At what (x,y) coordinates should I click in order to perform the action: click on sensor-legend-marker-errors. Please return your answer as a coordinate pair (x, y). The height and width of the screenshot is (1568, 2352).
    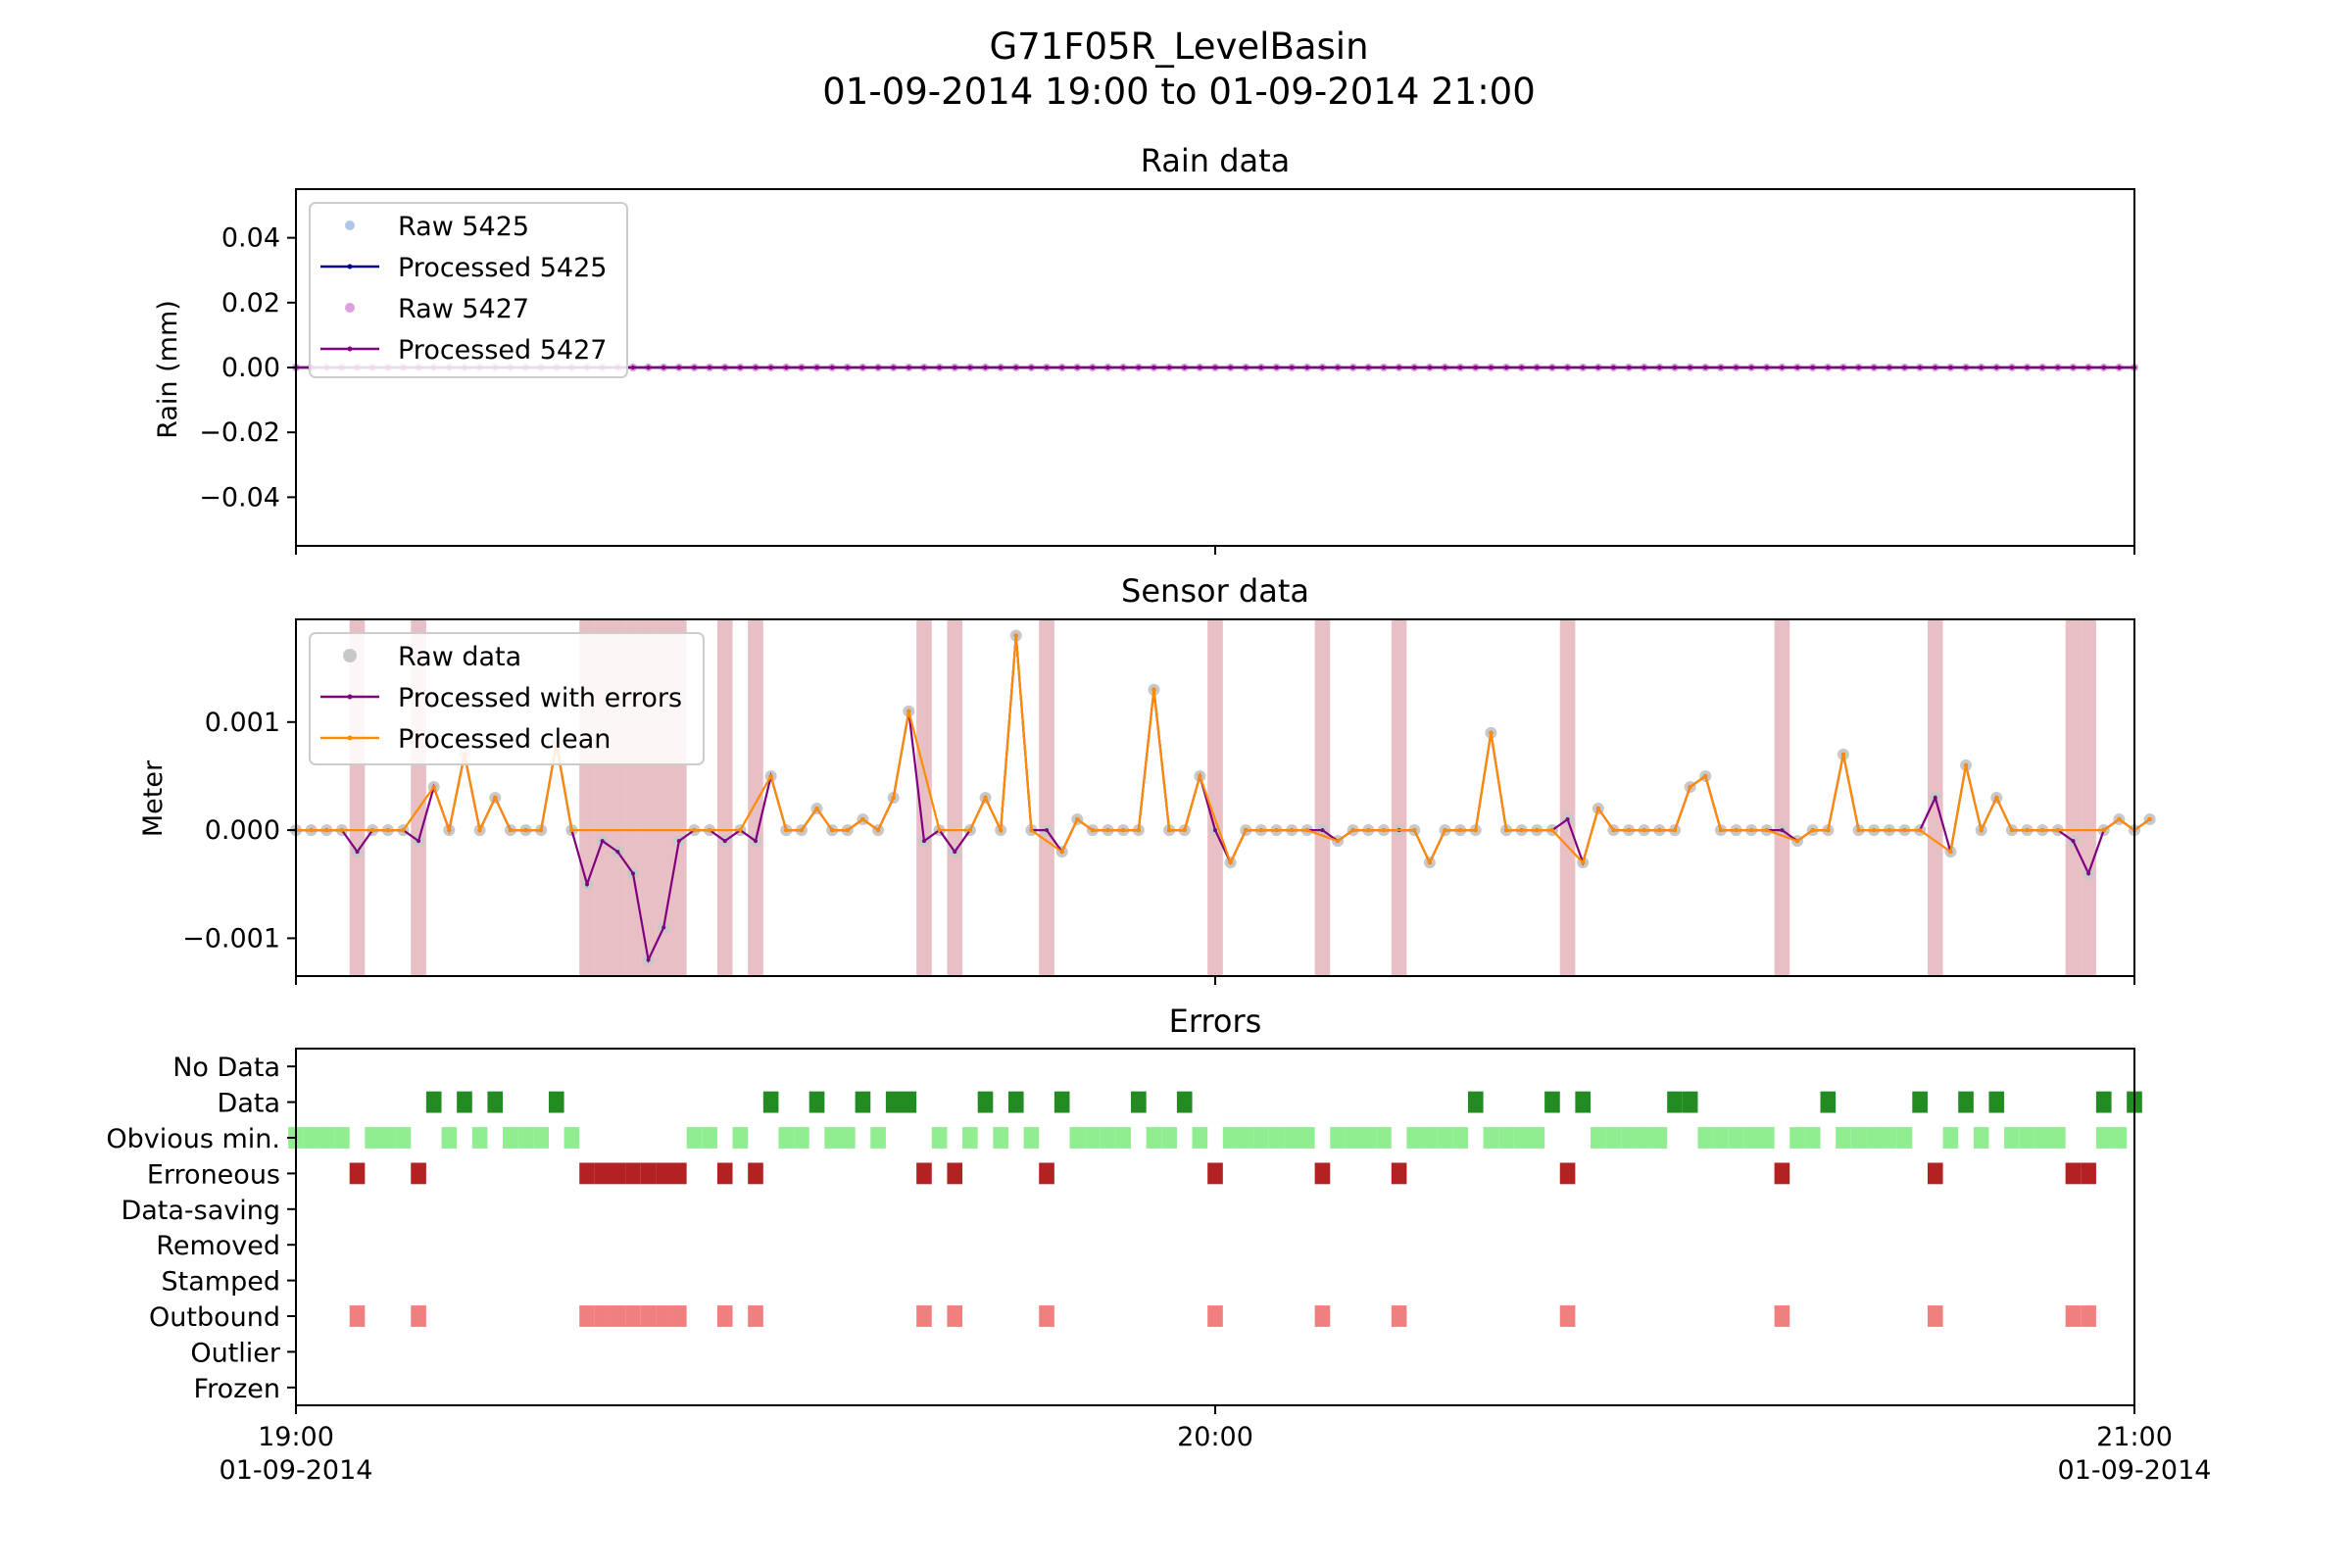
    Looking at the image, I should click on (350, 697).